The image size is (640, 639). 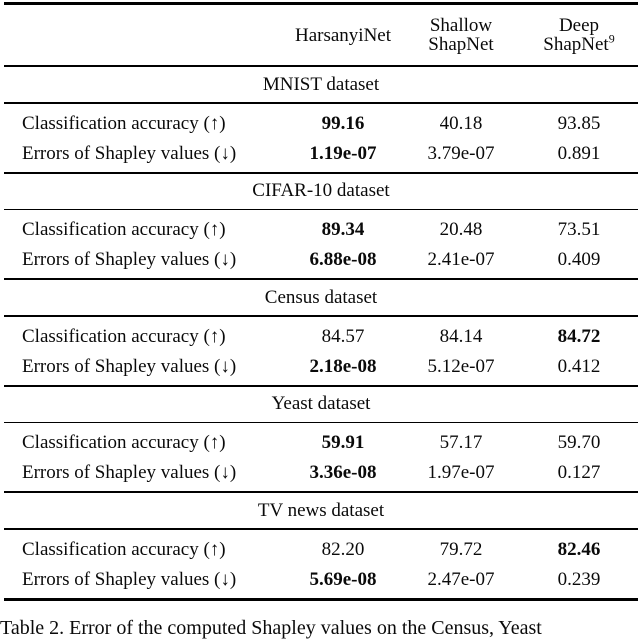 What do you see at coordinates (343, 229) in the screenshot?
I see `cell-value: 89.34` at bounding box center [343, 229].